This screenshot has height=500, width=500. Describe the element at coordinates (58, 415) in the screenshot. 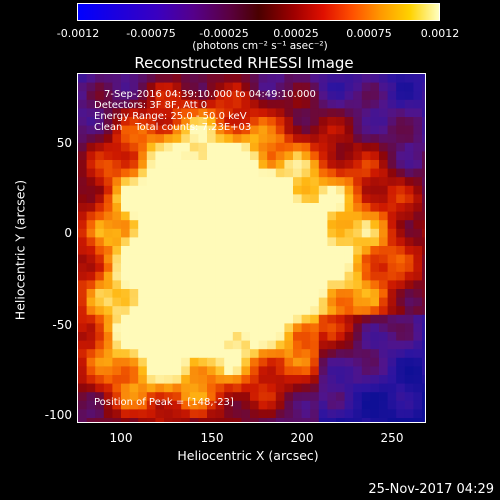

I see `y-tick-label: -100` at that location.